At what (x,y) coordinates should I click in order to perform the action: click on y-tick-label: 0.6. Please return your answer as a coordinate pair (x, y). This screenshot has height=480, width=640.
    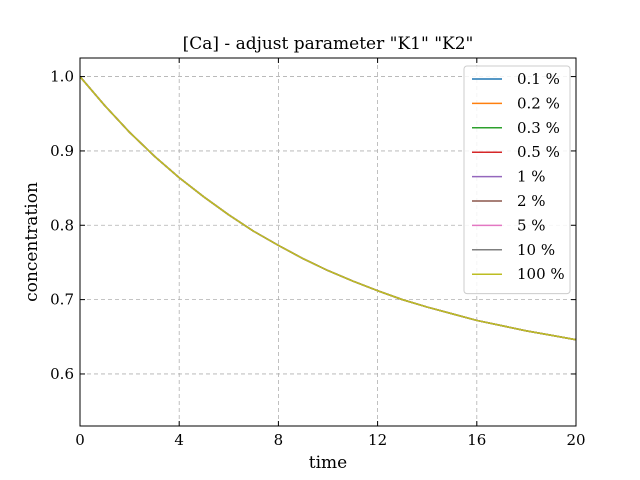
    Looking at the image, I should click on (62, 374).